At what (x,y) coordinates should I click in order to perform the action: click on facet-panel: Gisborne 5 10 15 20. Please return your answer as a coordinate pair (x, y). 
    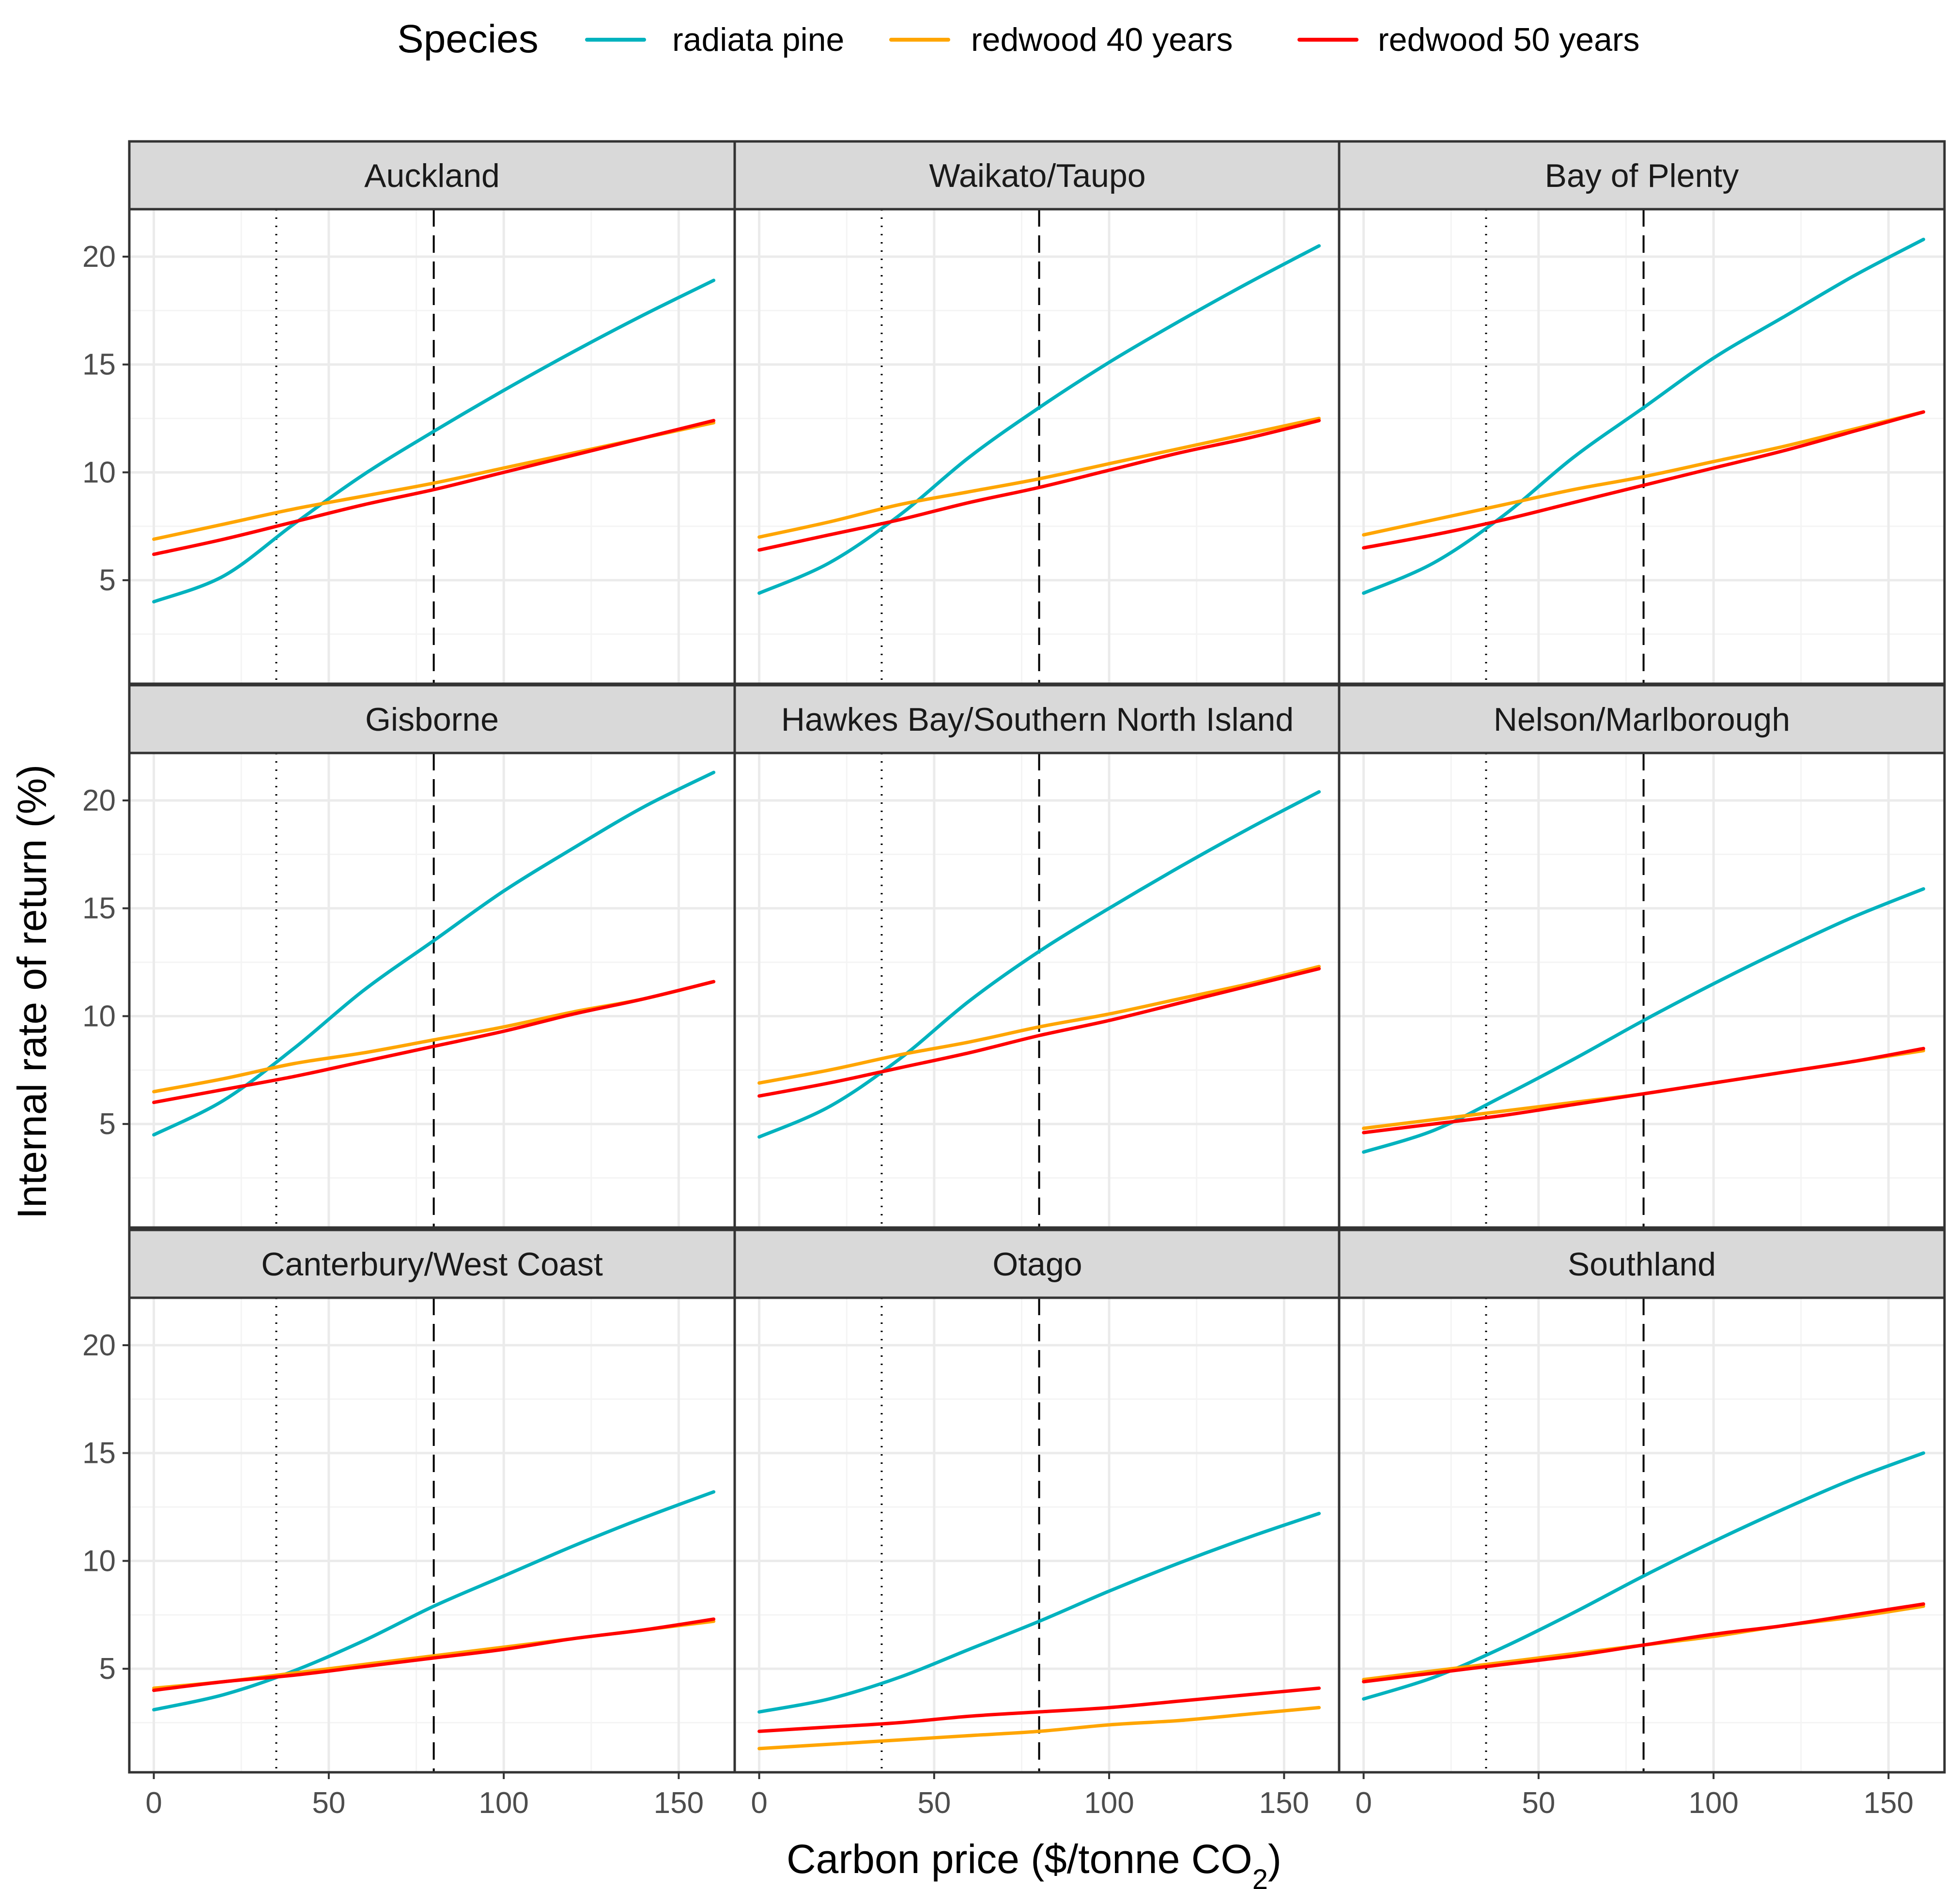
    Looking at the image, I should click on (409, 957).